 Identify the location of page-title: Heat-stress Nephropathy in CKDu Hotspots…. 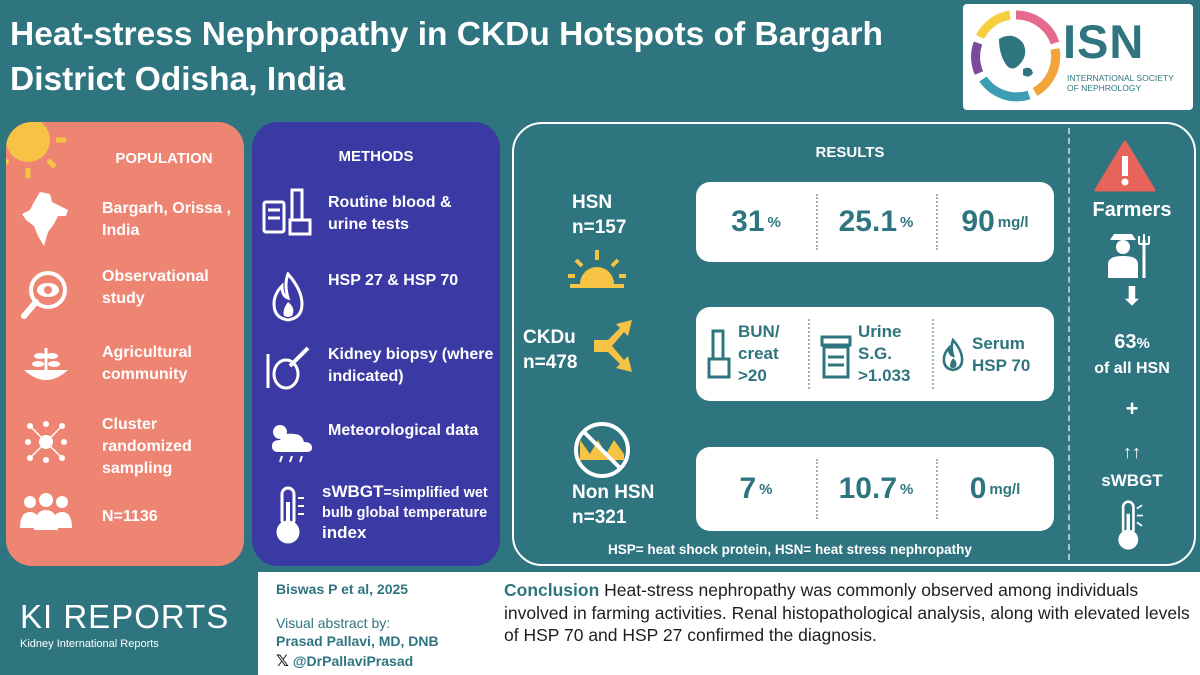
(446, 57).